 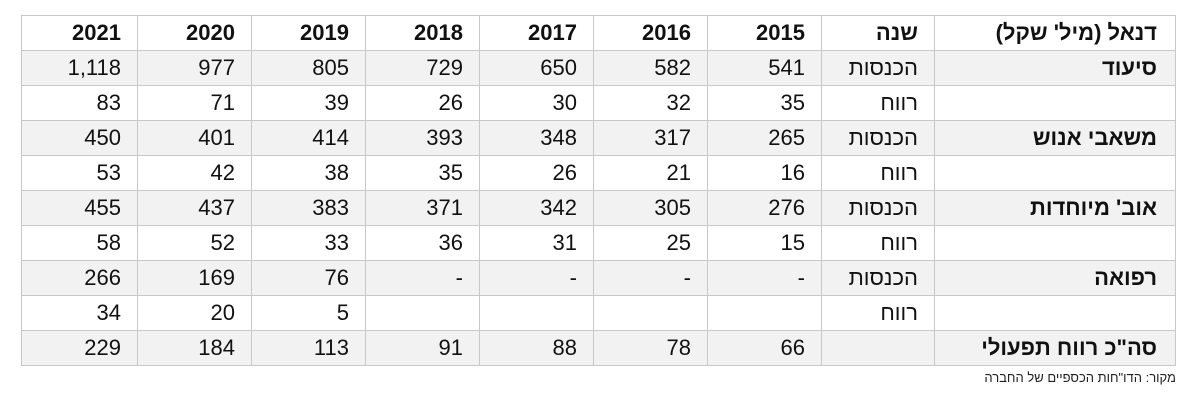 What do you see at coordinates (878, 33) in the screenshot?
I see `table-cell: שנה` at bounding box center [878, 33].